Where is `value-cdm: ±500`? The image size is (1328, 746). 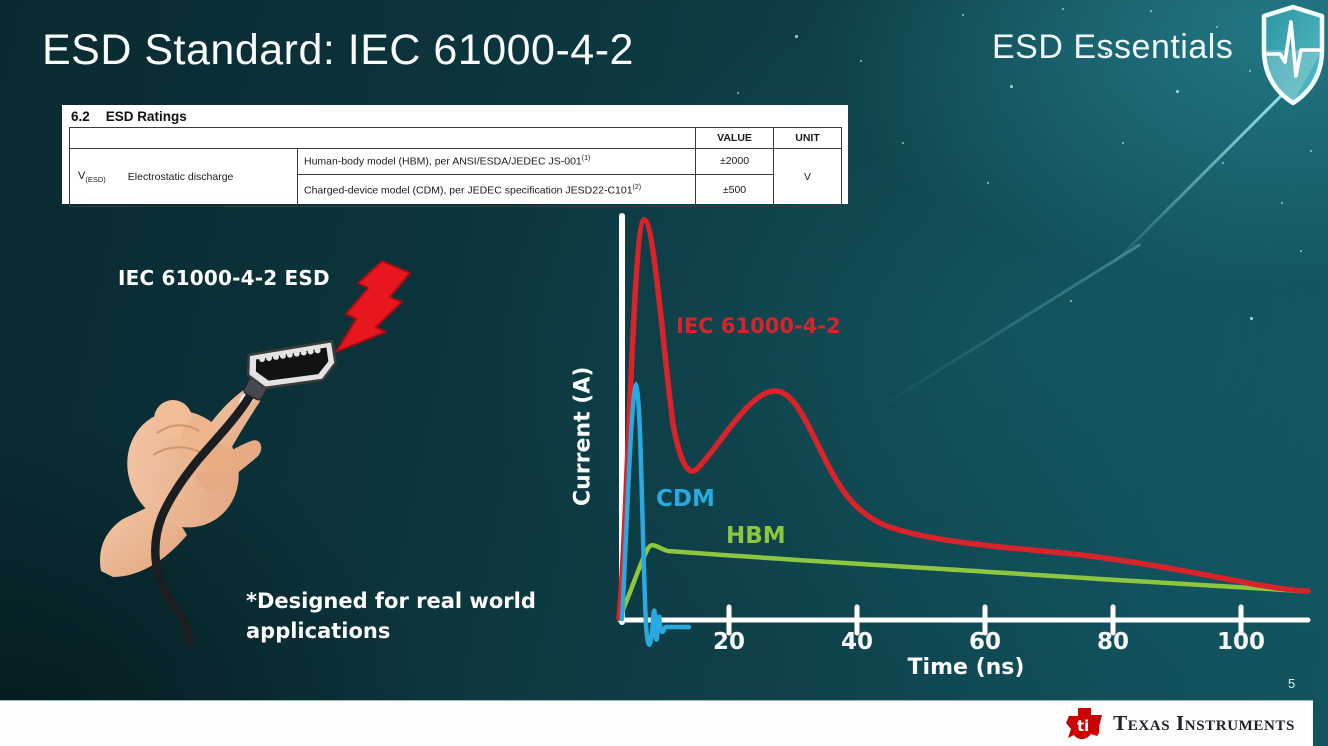
value-cdm: ±500 is located at coordinates (735, 190).